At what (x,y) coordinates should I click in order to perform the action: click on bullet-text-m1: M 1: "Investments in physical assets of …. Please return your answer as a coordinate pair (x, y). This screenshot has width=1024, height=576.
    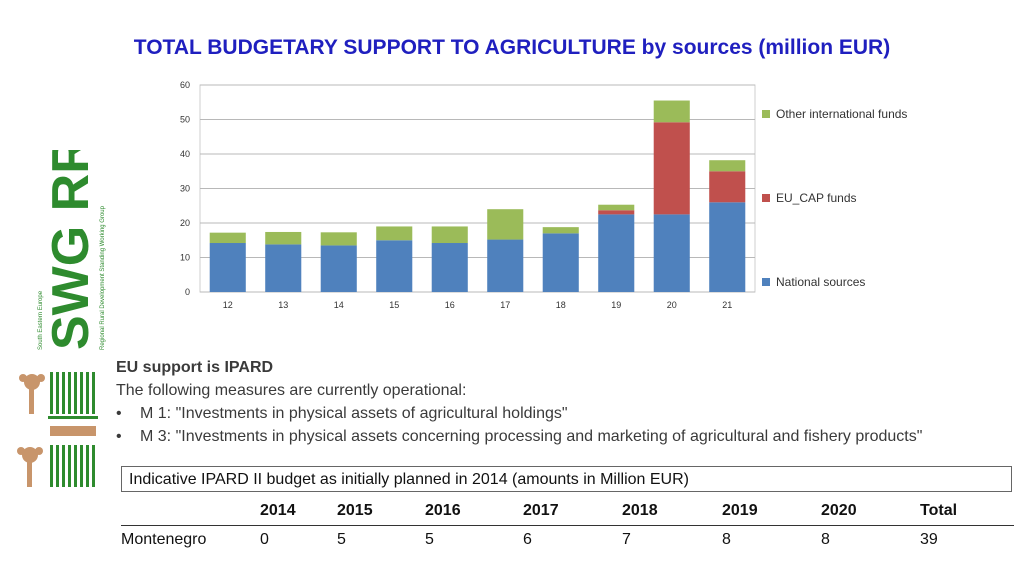
    Looking at the image, I should click on (354, 413).